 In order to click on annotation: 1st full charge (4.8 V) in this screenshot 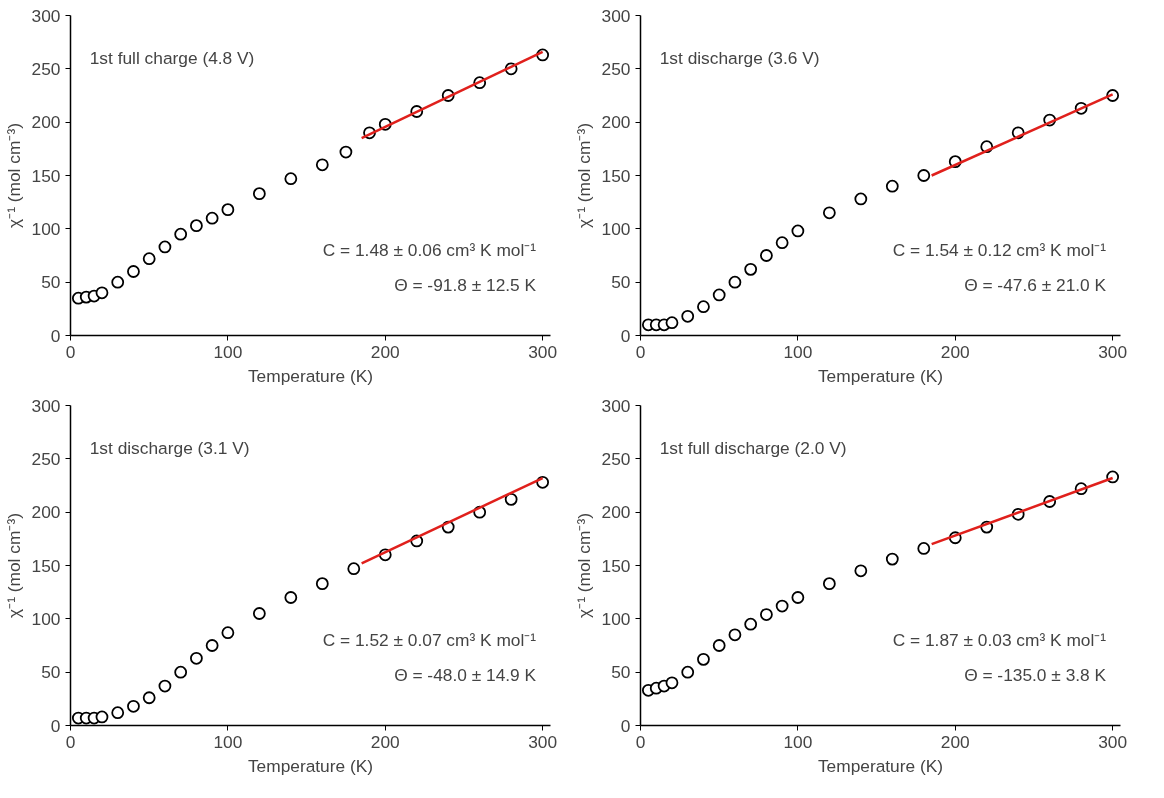, I will do `click(172, 57)`.